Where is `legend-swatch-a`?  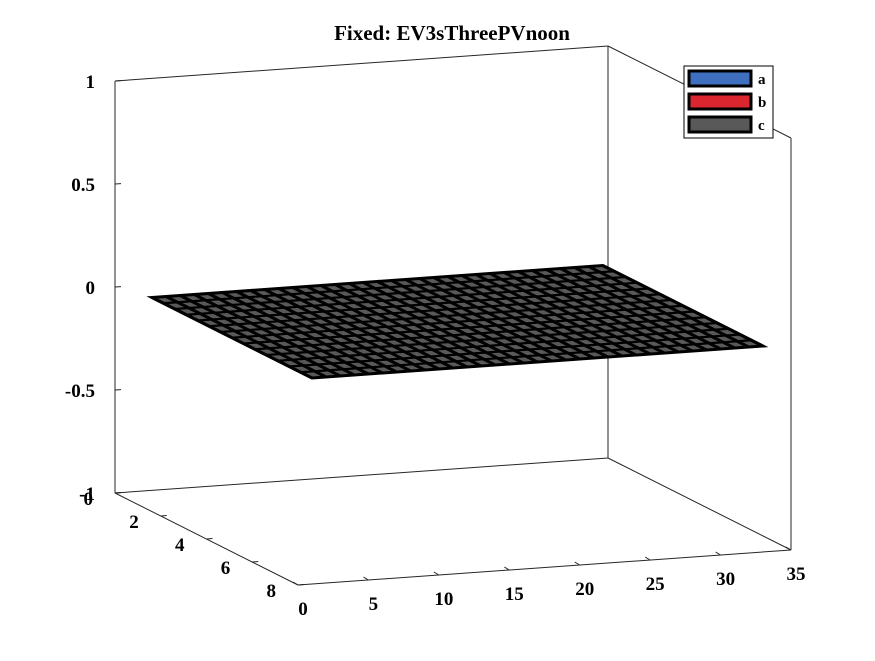
legend-swatch-a is located at coordinates (720, 78).